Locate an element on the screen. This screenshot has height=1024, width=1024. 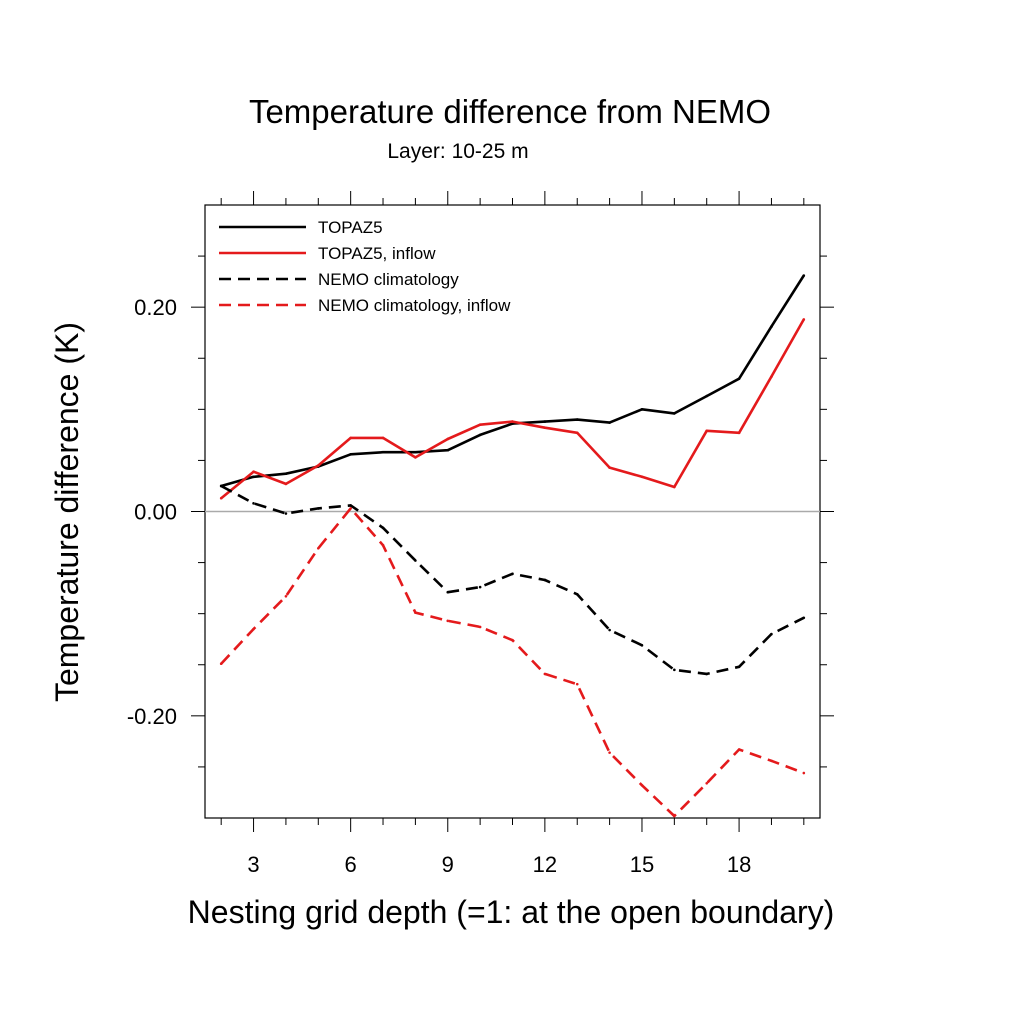
y-tick-label: 0.00 is located at coordinates (155, 512).